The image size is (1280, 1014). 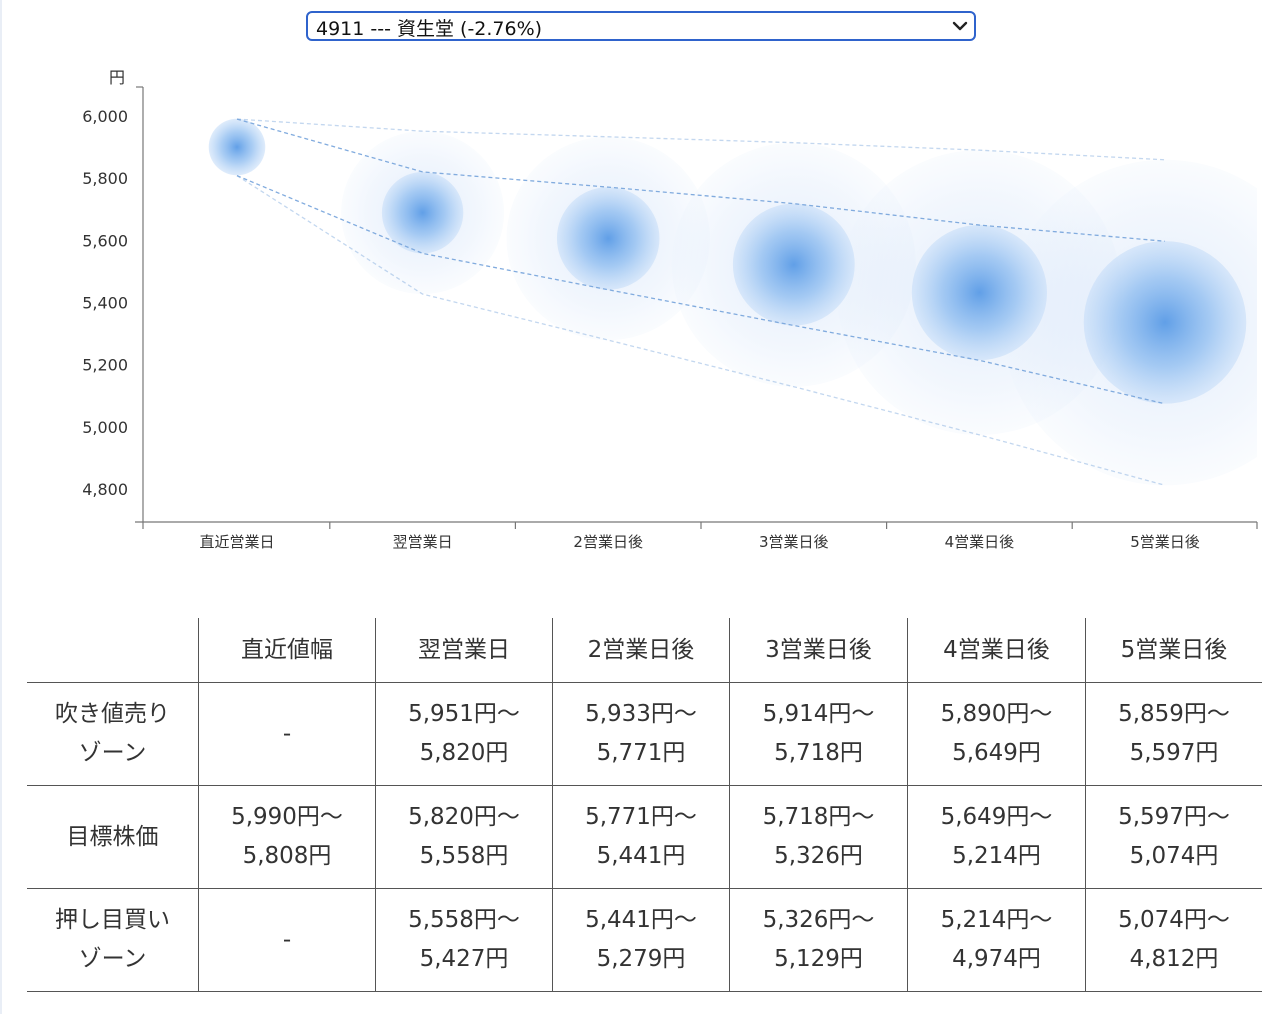 What do you see at coordinates (1173, 734) in the screenshot?
I see `table-cell: 5,859円〜 5,597円` at bounding box center [1173, 734].